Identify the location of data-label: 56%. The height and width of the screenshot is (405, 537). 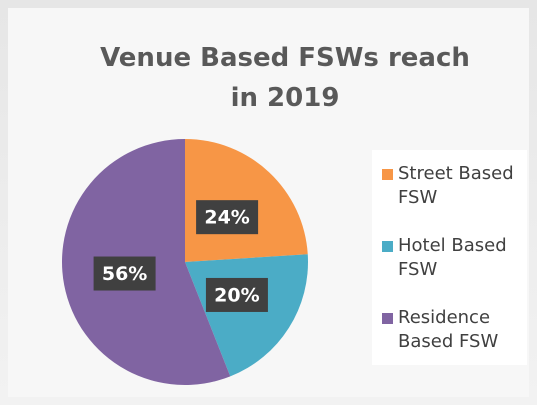
(124, 274).